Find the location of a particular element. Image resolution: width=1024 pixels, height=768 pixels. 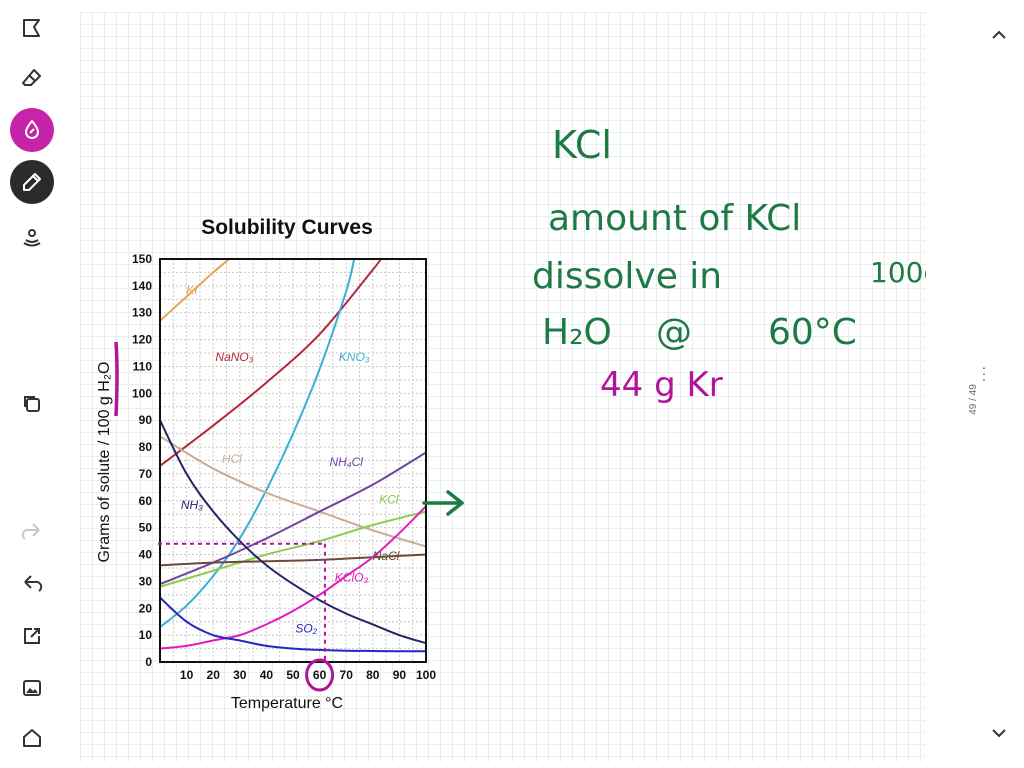

arrow-mark is located at coordinates (443, 503).